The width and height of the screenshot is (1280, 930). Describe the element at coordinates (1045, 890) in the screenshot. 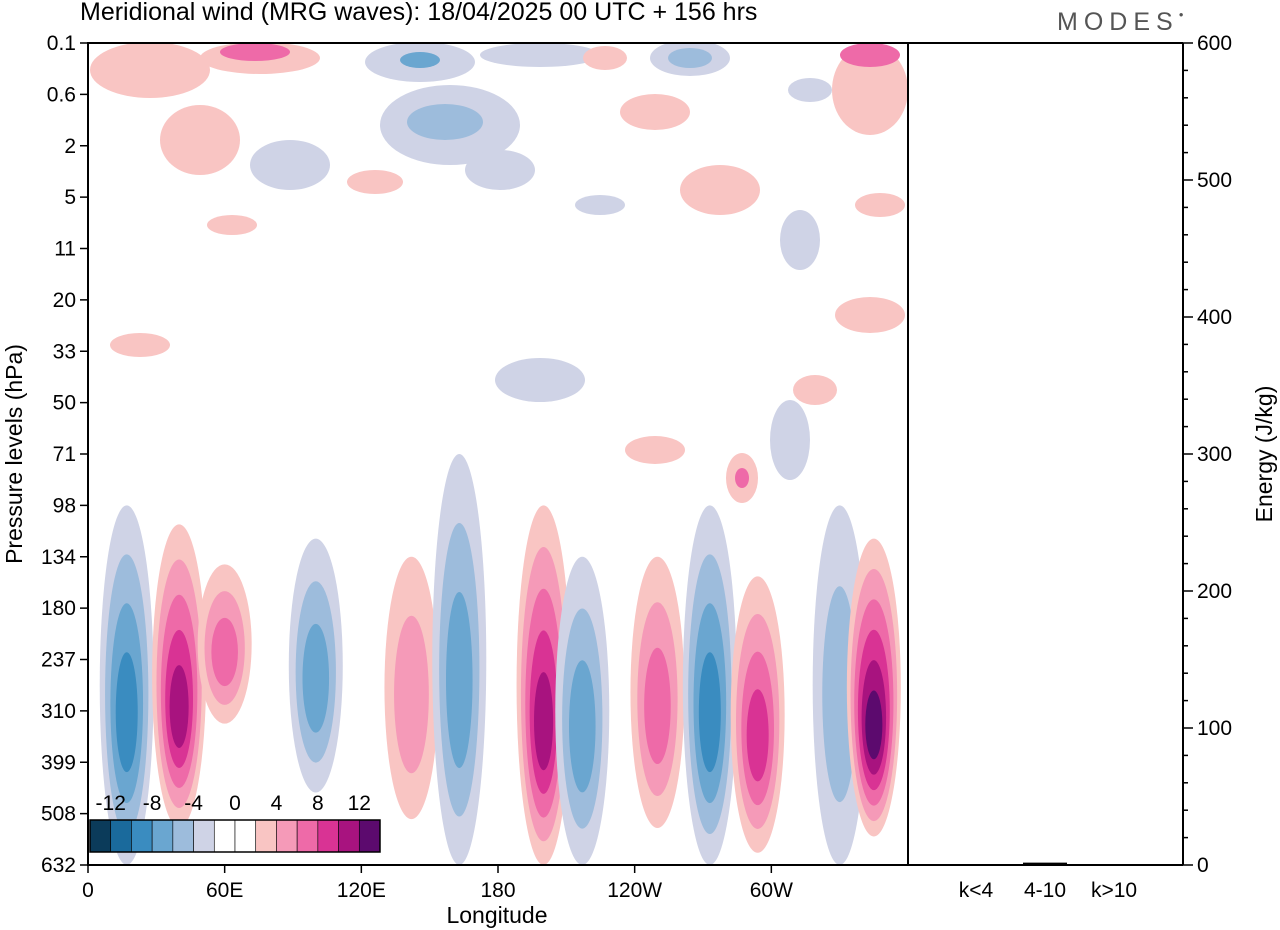

I see `energy-category-label: 4-10` at that location.